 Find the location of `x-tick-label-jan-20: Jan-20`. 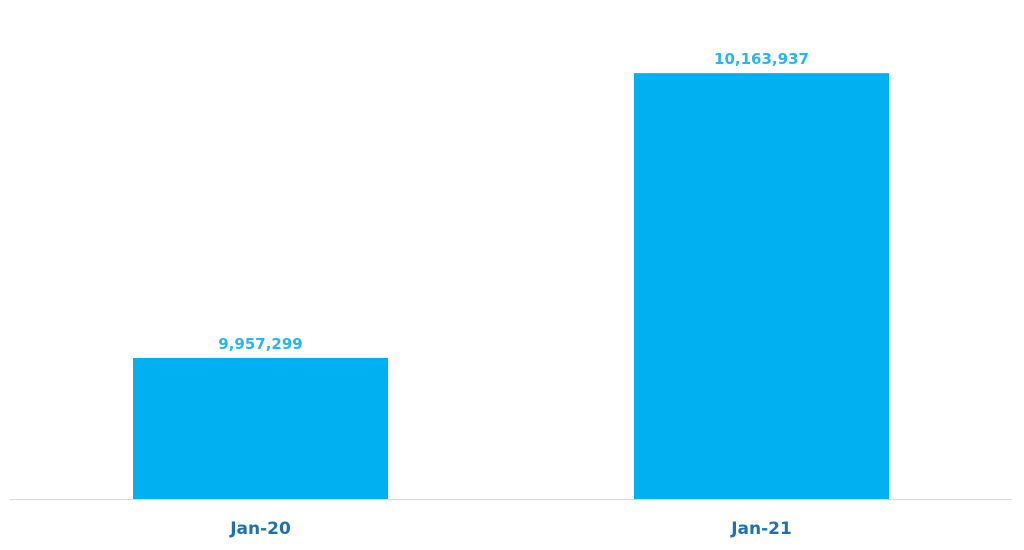

x-tick-label-jan-20: Jan-20 is located at coordinates (260, 529).